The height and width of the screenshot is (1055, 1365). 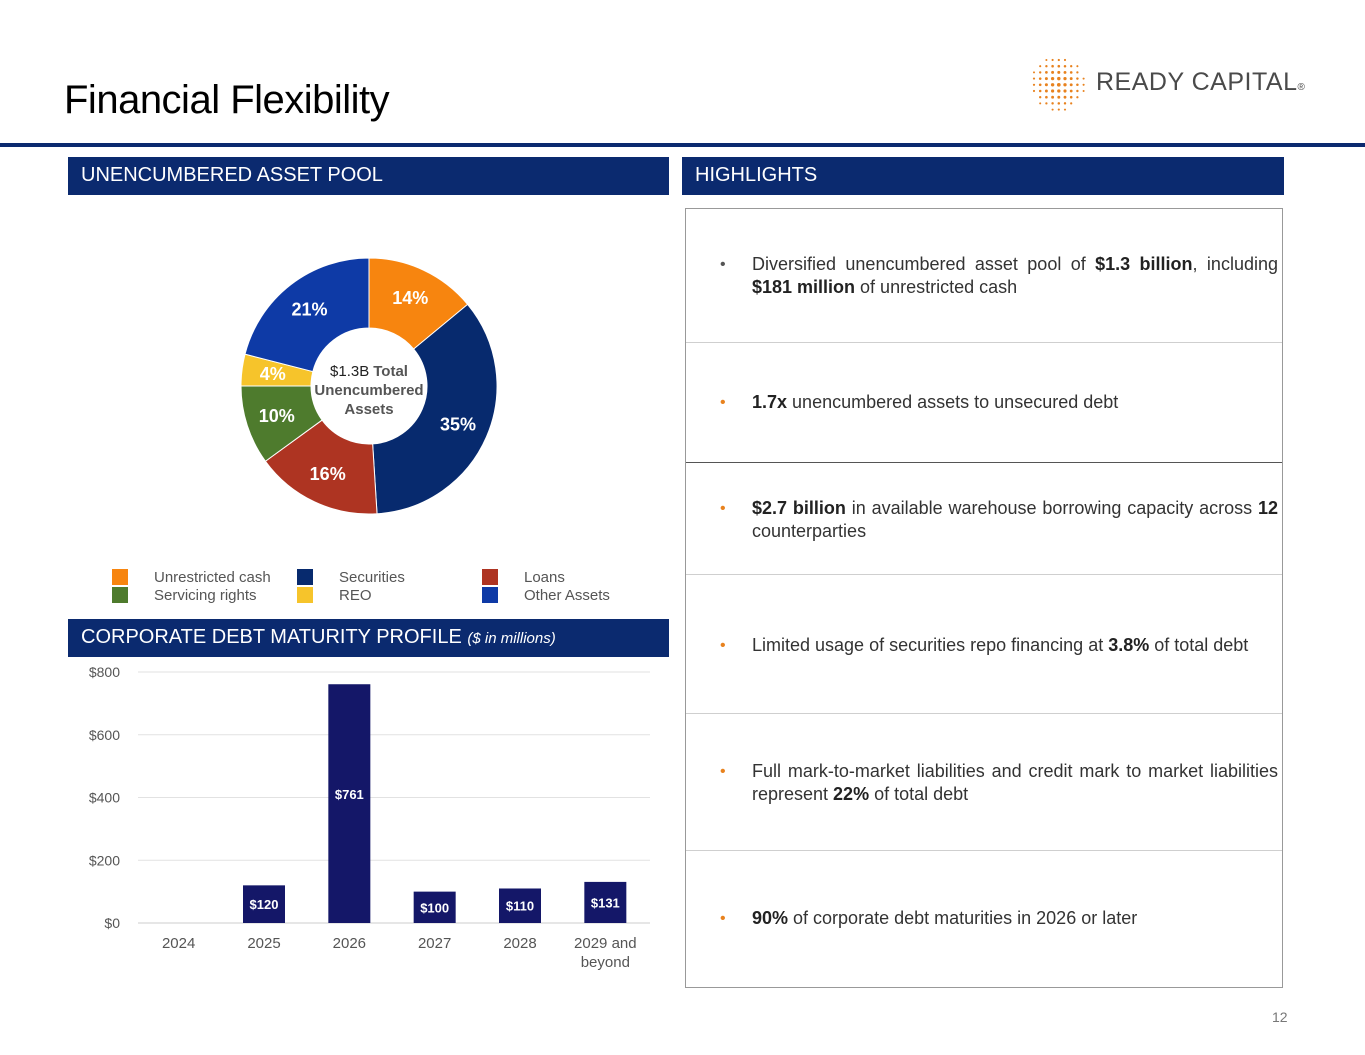 I want to click on x-tick-label: 2026, so click(x=349, y=943).